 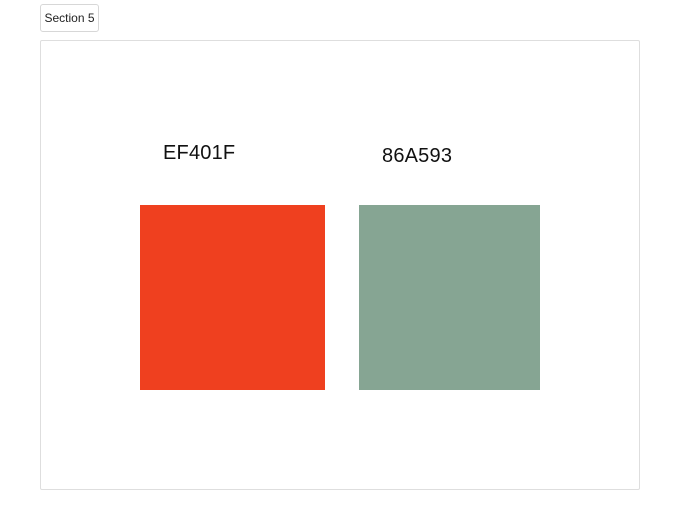 What do you see at coordinates (199, 153) in the screenshot?
I see `swatch-label-ef401f: EF401F` at bounding box center [199, 153].